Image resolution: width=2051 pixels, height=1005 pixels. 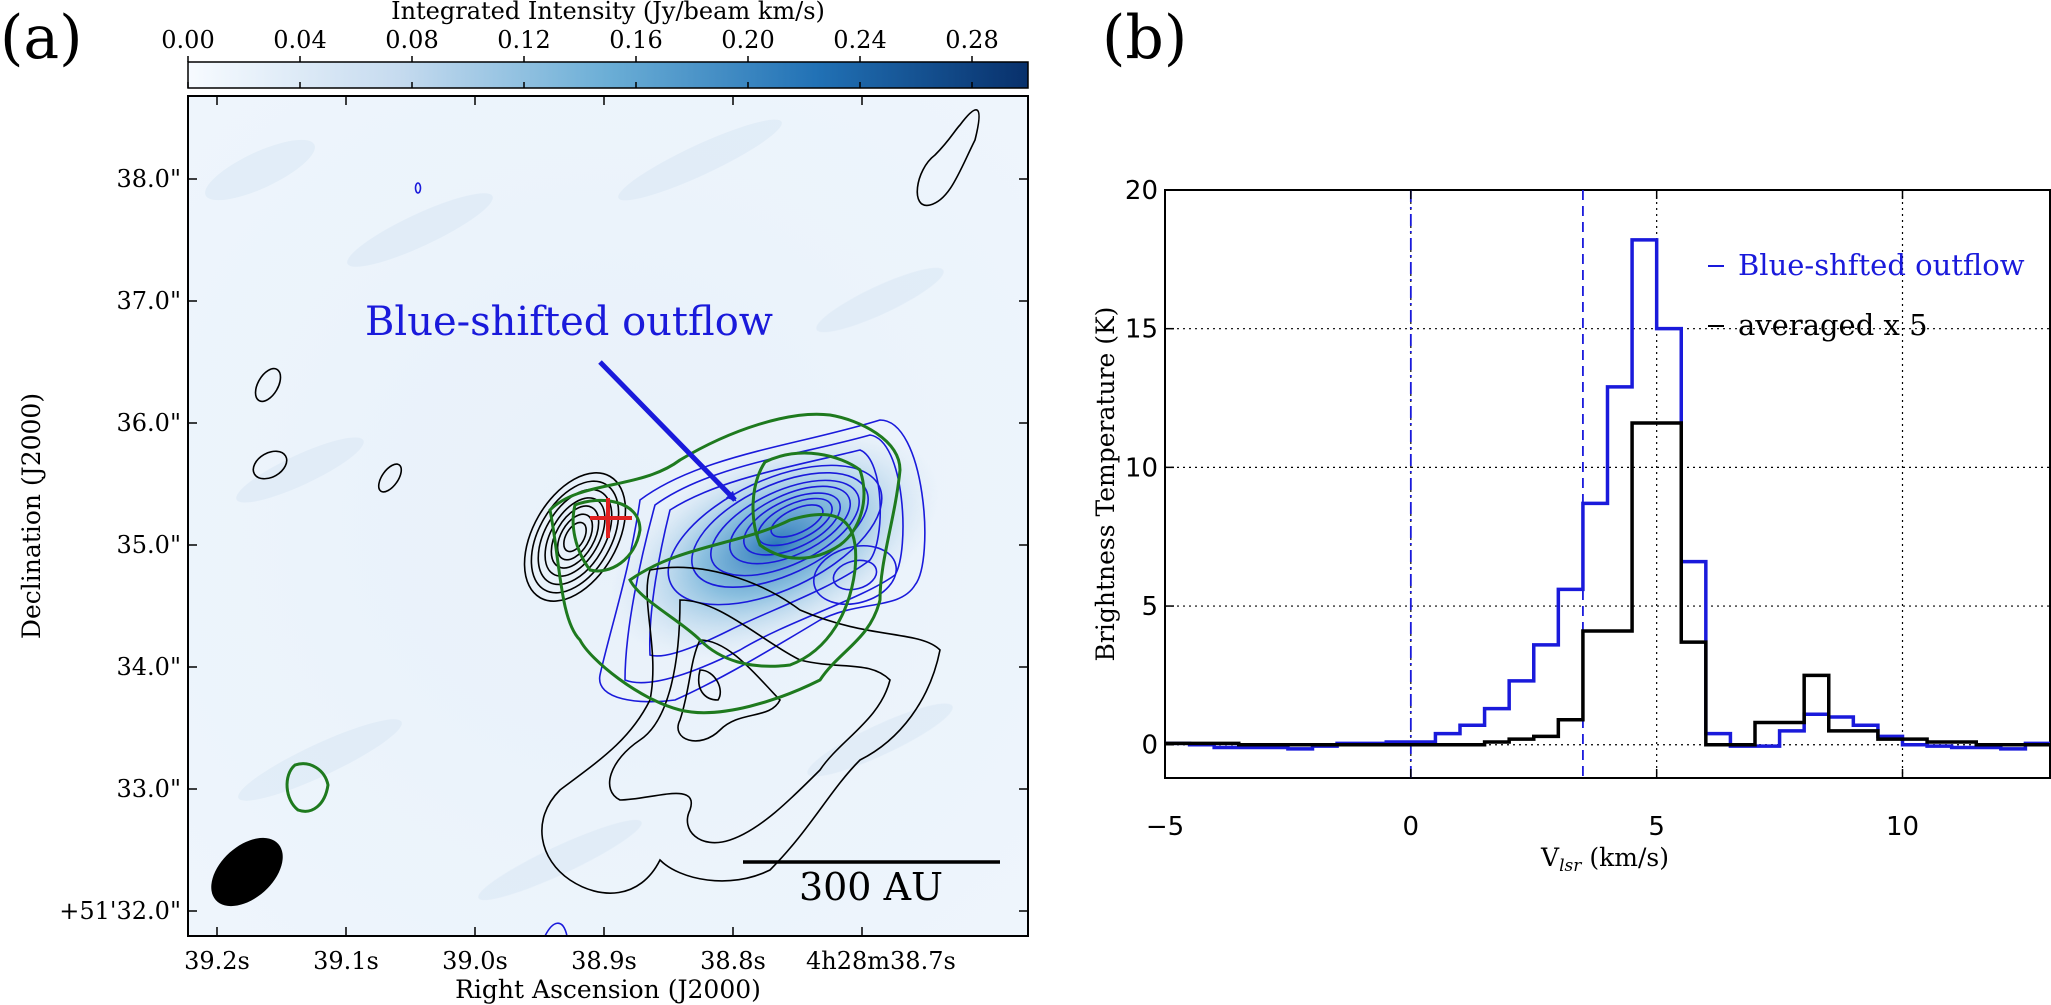 I want to click on colorbar-title: Integrated Intensity (Jy/beam km/s), so click(x=608, y=12).